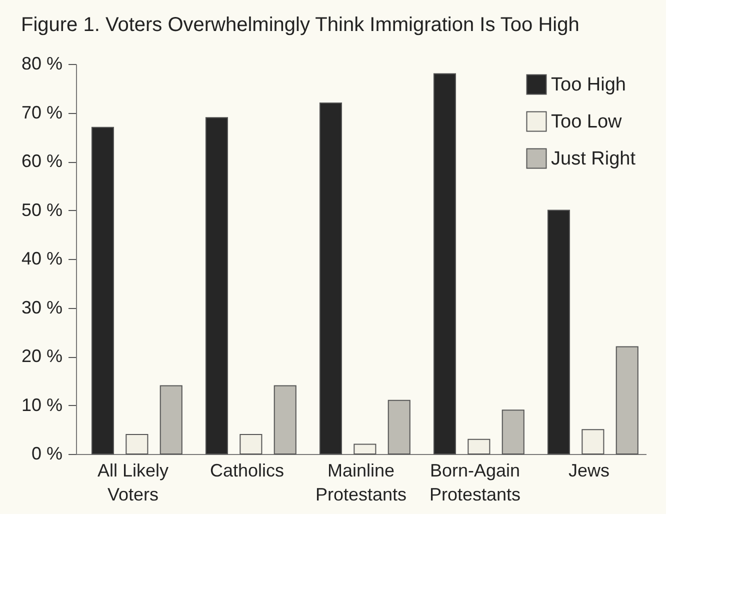  What do you see at coordinates (41, 356) in the screenshot?
I see `y-tick-label: 20 %` at bounding box center [41, 356].